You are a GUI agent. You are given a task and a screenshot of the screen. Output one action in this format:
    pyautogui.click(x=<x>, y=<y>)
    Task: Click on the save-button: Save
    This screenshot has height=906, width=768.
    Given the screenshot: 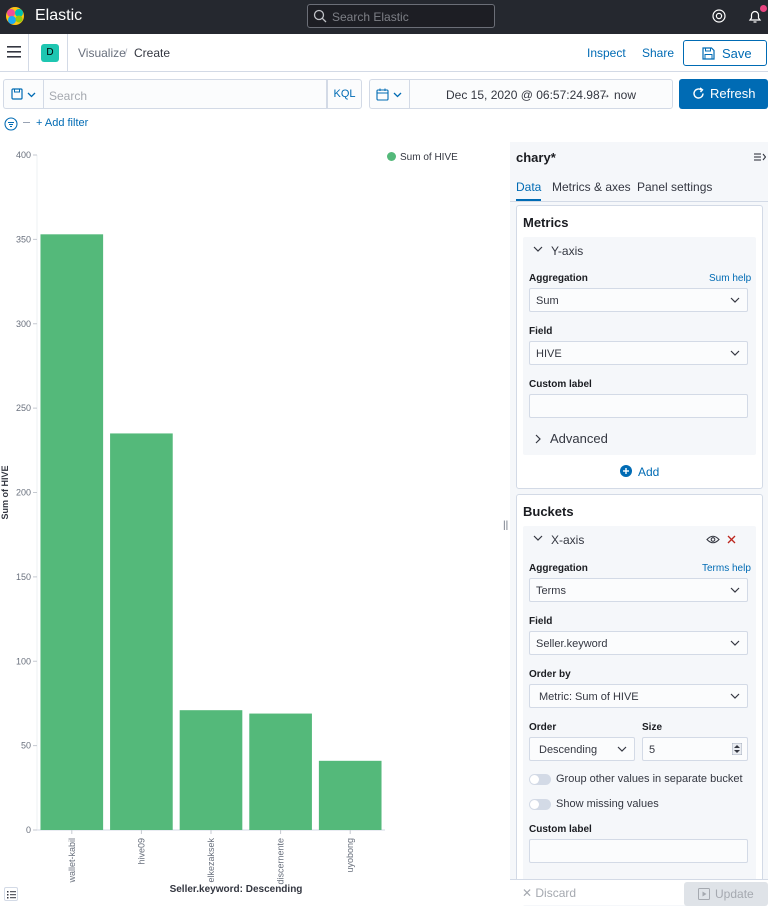 What is the action you would take?
    pyautogui.click(x=725, y=53)
    